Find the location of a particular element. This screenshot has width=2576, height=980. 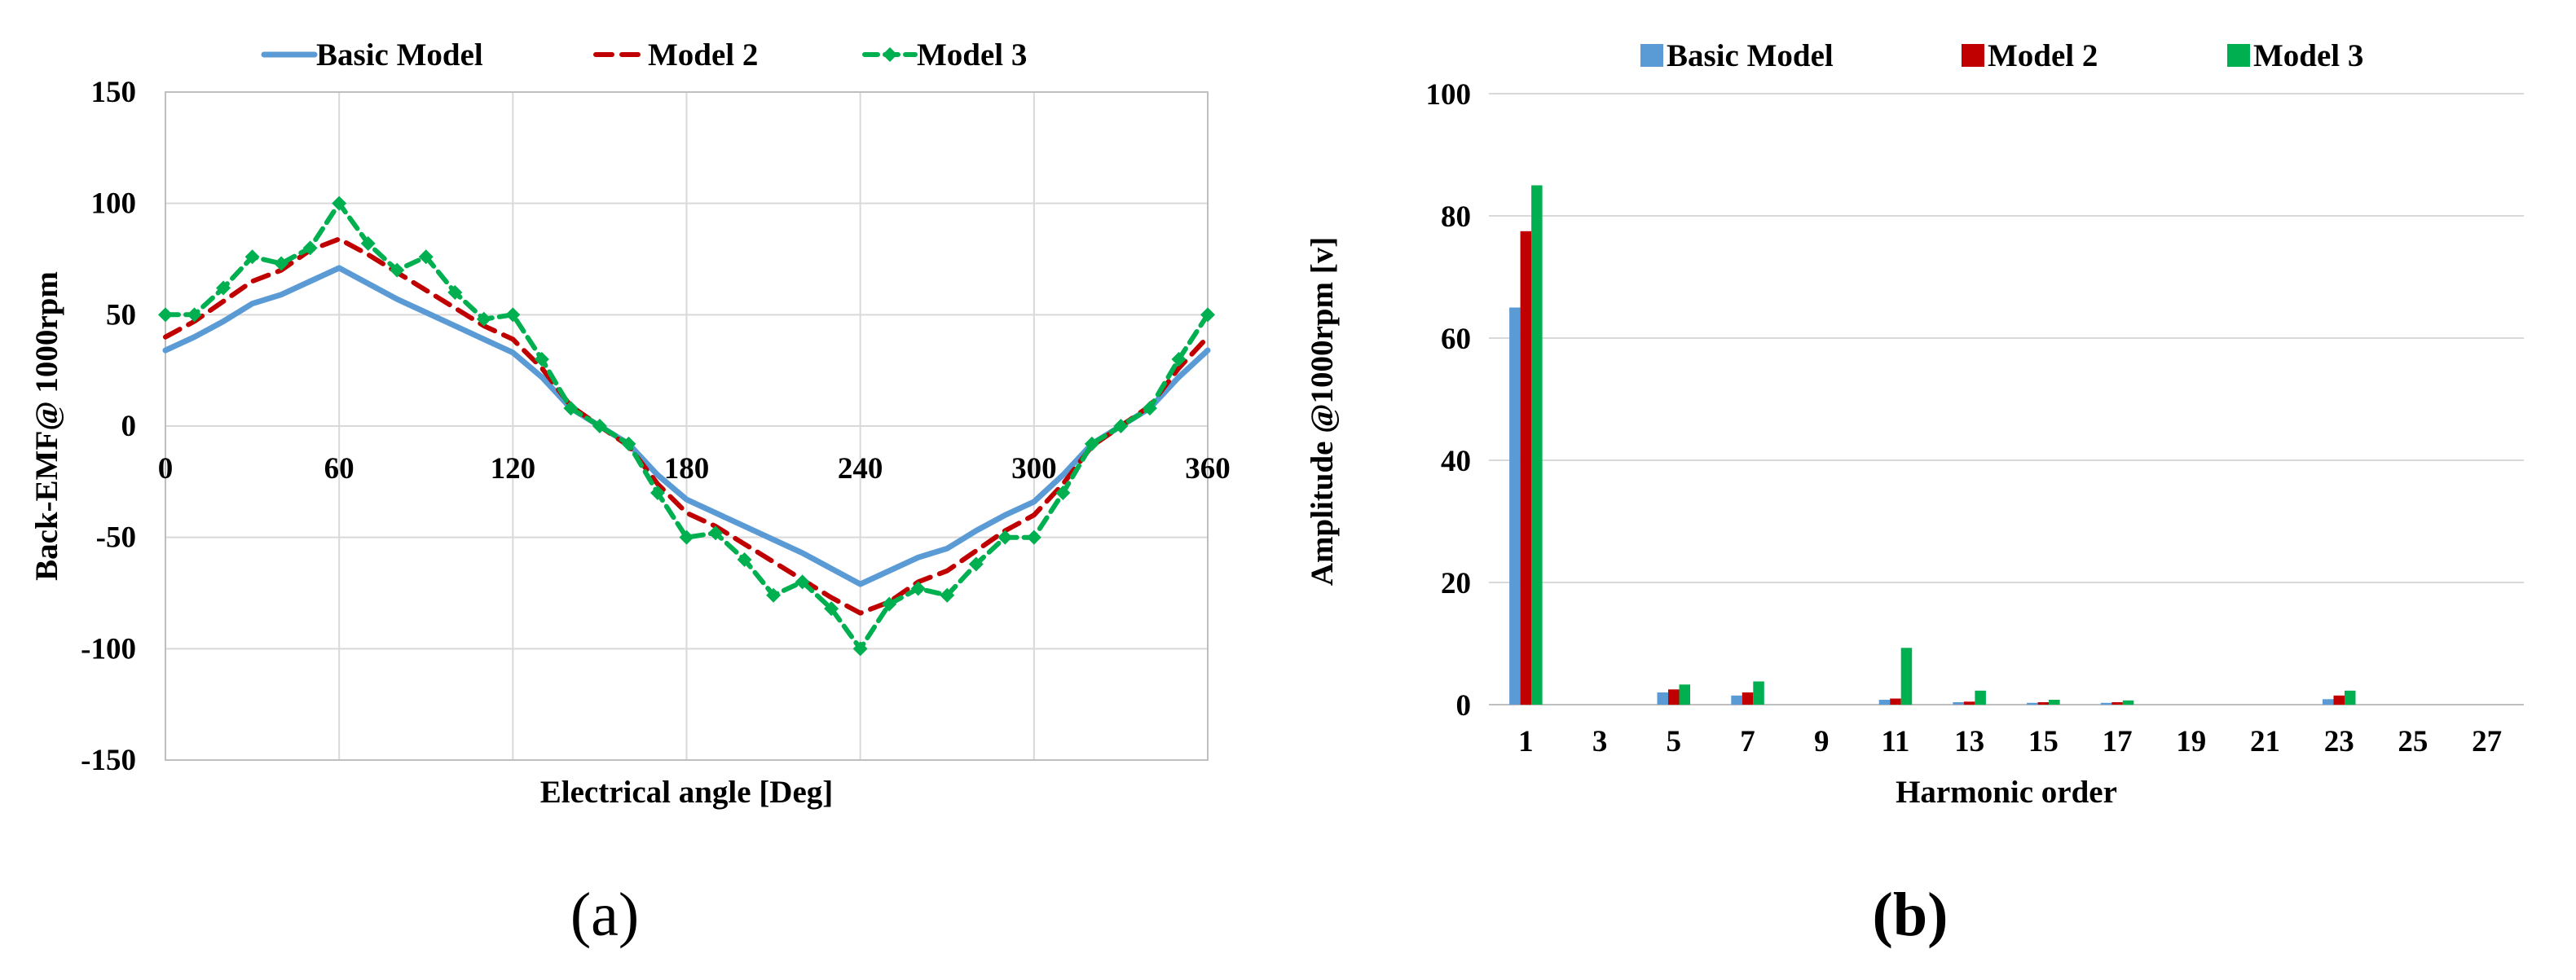

y-tick-label: 80 is located at coordinates (1456, 217).